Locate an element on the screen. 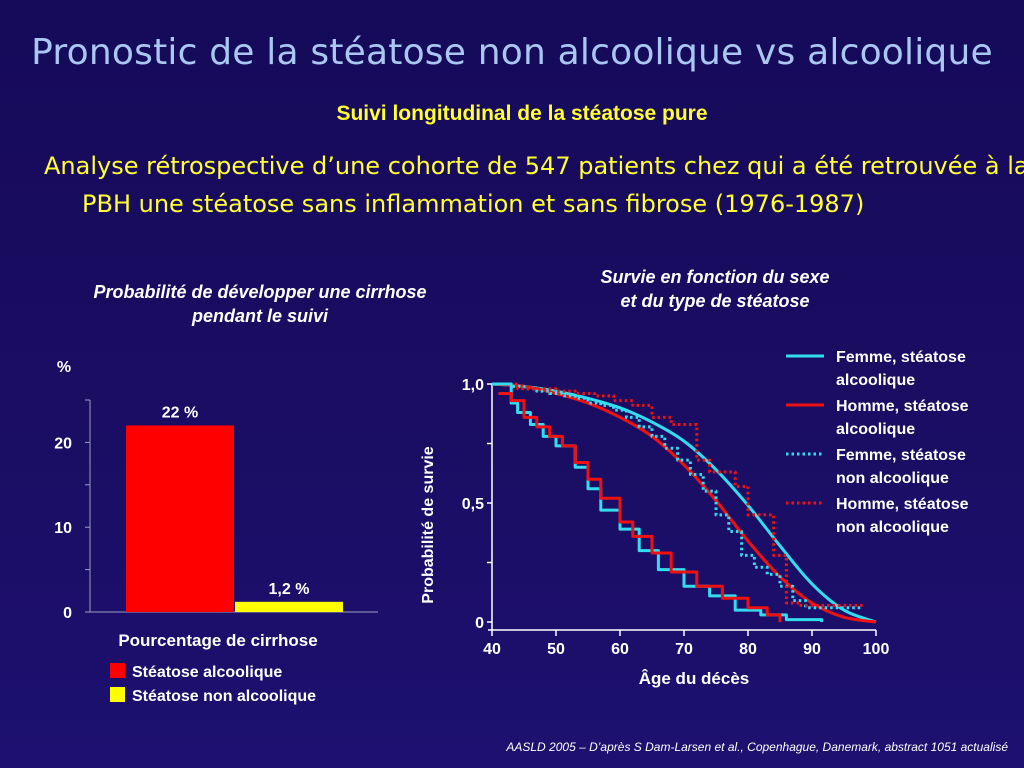 The image size is (1024, 768). survival-y-tick-label: 0,5 is located at coordinates (473, 504).